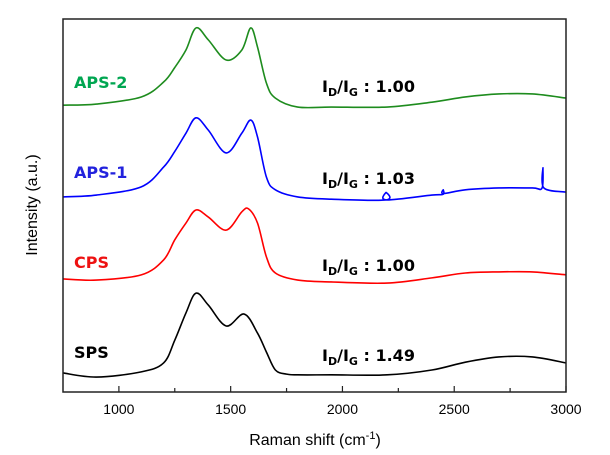 The width and height of the screenshot is (610, 455). I want to click on x-tick-label: 3000, so click(565, 409).